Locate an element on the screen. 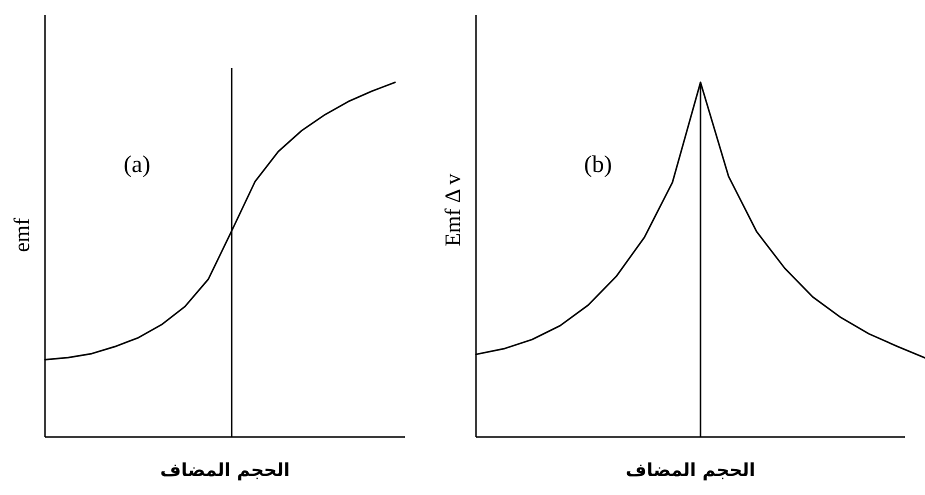 The height and width of the screenshot is (495, 925). annotation: (b) is located at coordinates (598, 165).